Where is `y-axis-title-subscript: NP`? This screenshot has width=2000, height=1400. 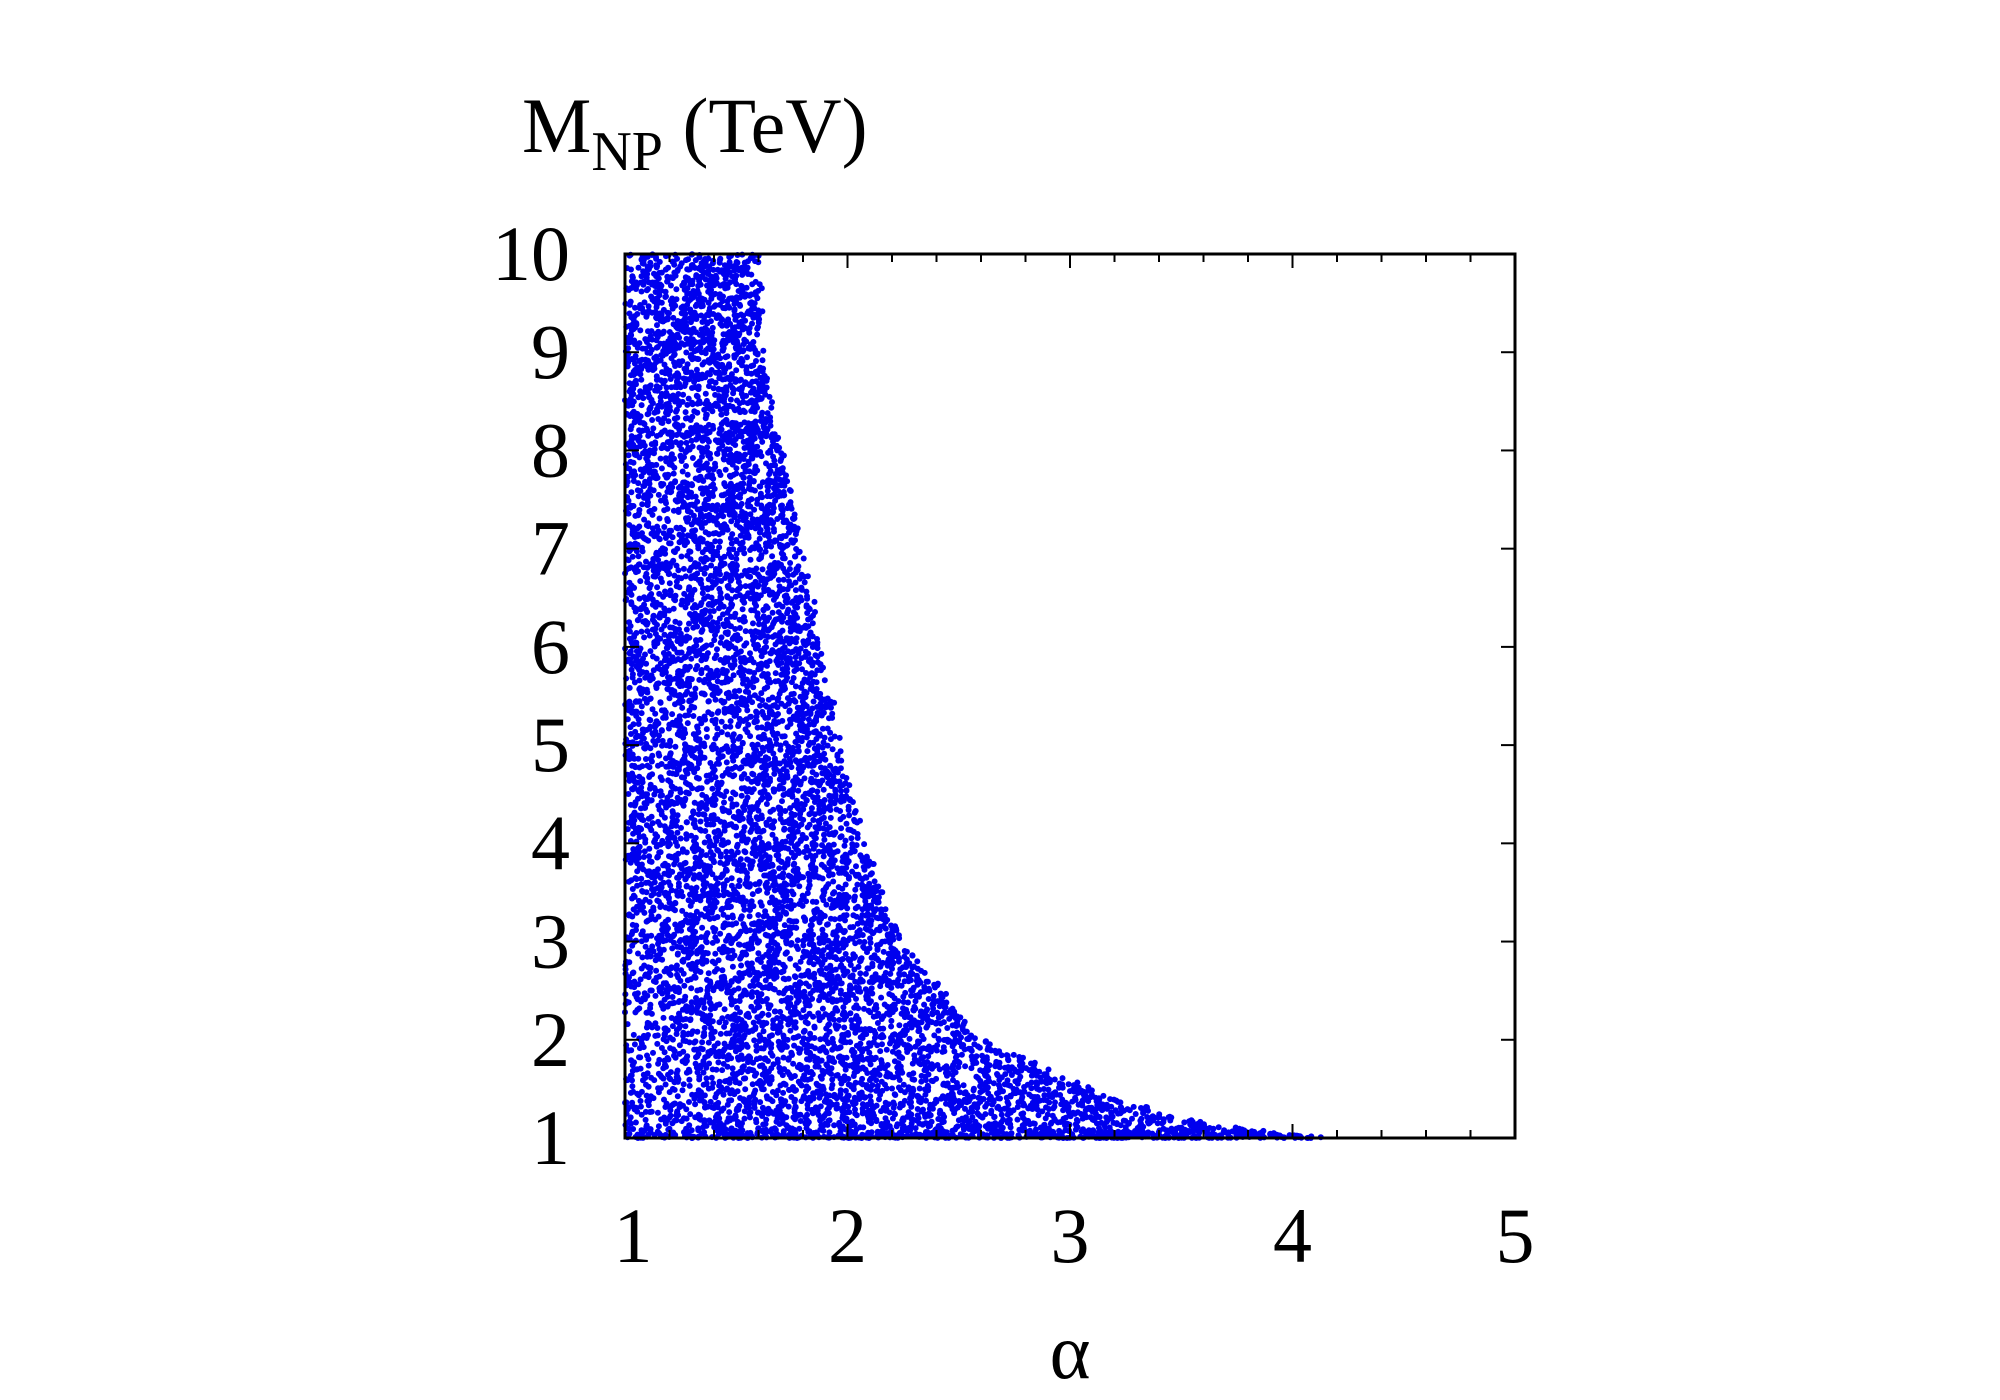
y-axis-title-subscript: NP is located at coordinates (627, 152).